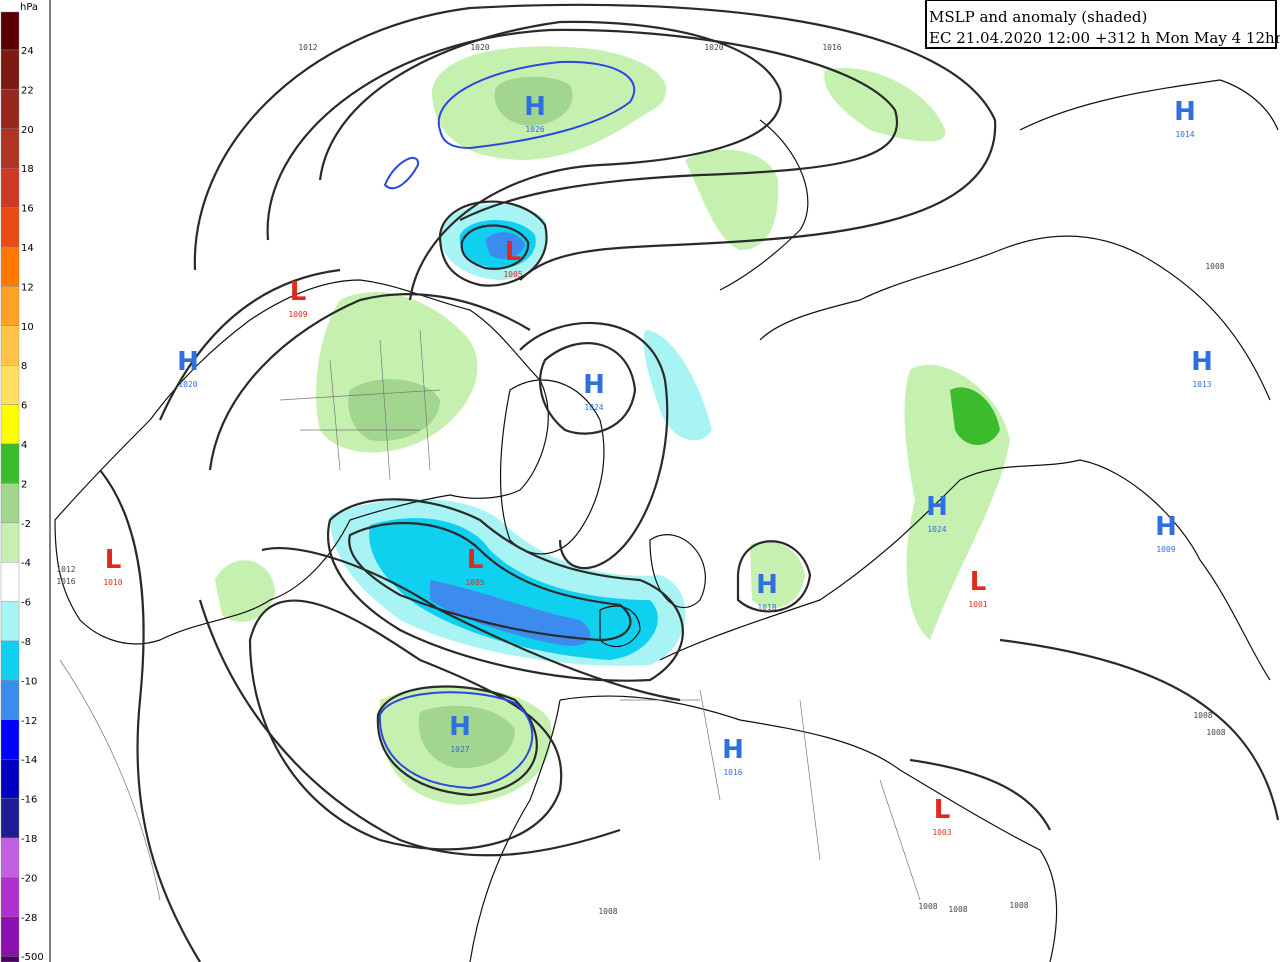 This screenshot has height=962, width=1280. I want to click on center-pressure: 1026, so click(534, 129).